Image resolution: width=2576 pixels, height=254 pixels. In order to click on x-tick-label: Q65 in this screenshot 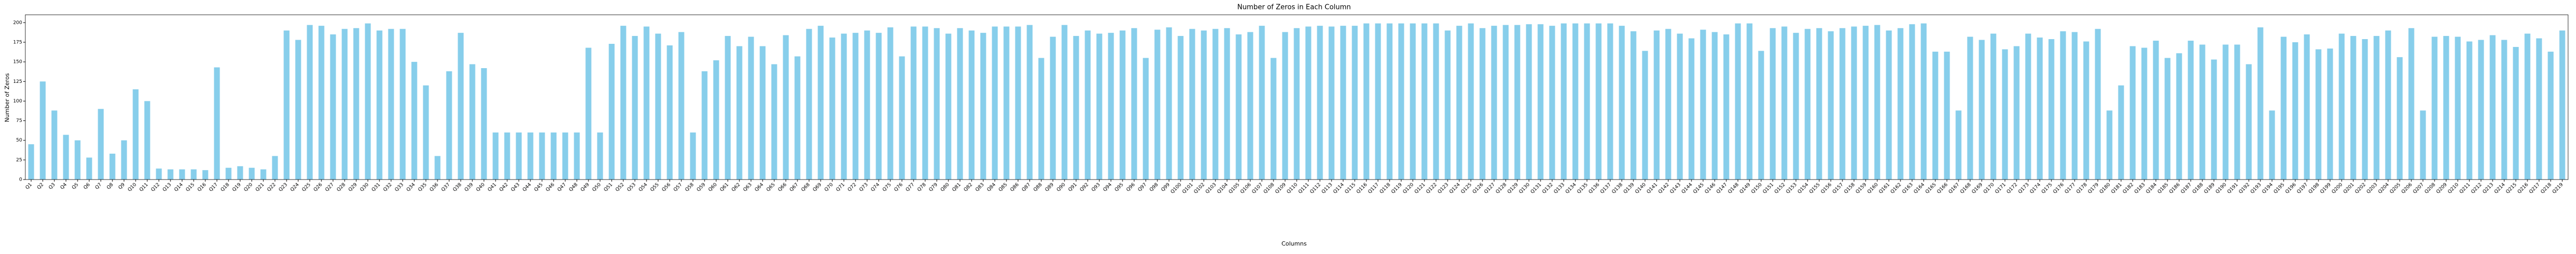, I will do `click(771, 187)`.